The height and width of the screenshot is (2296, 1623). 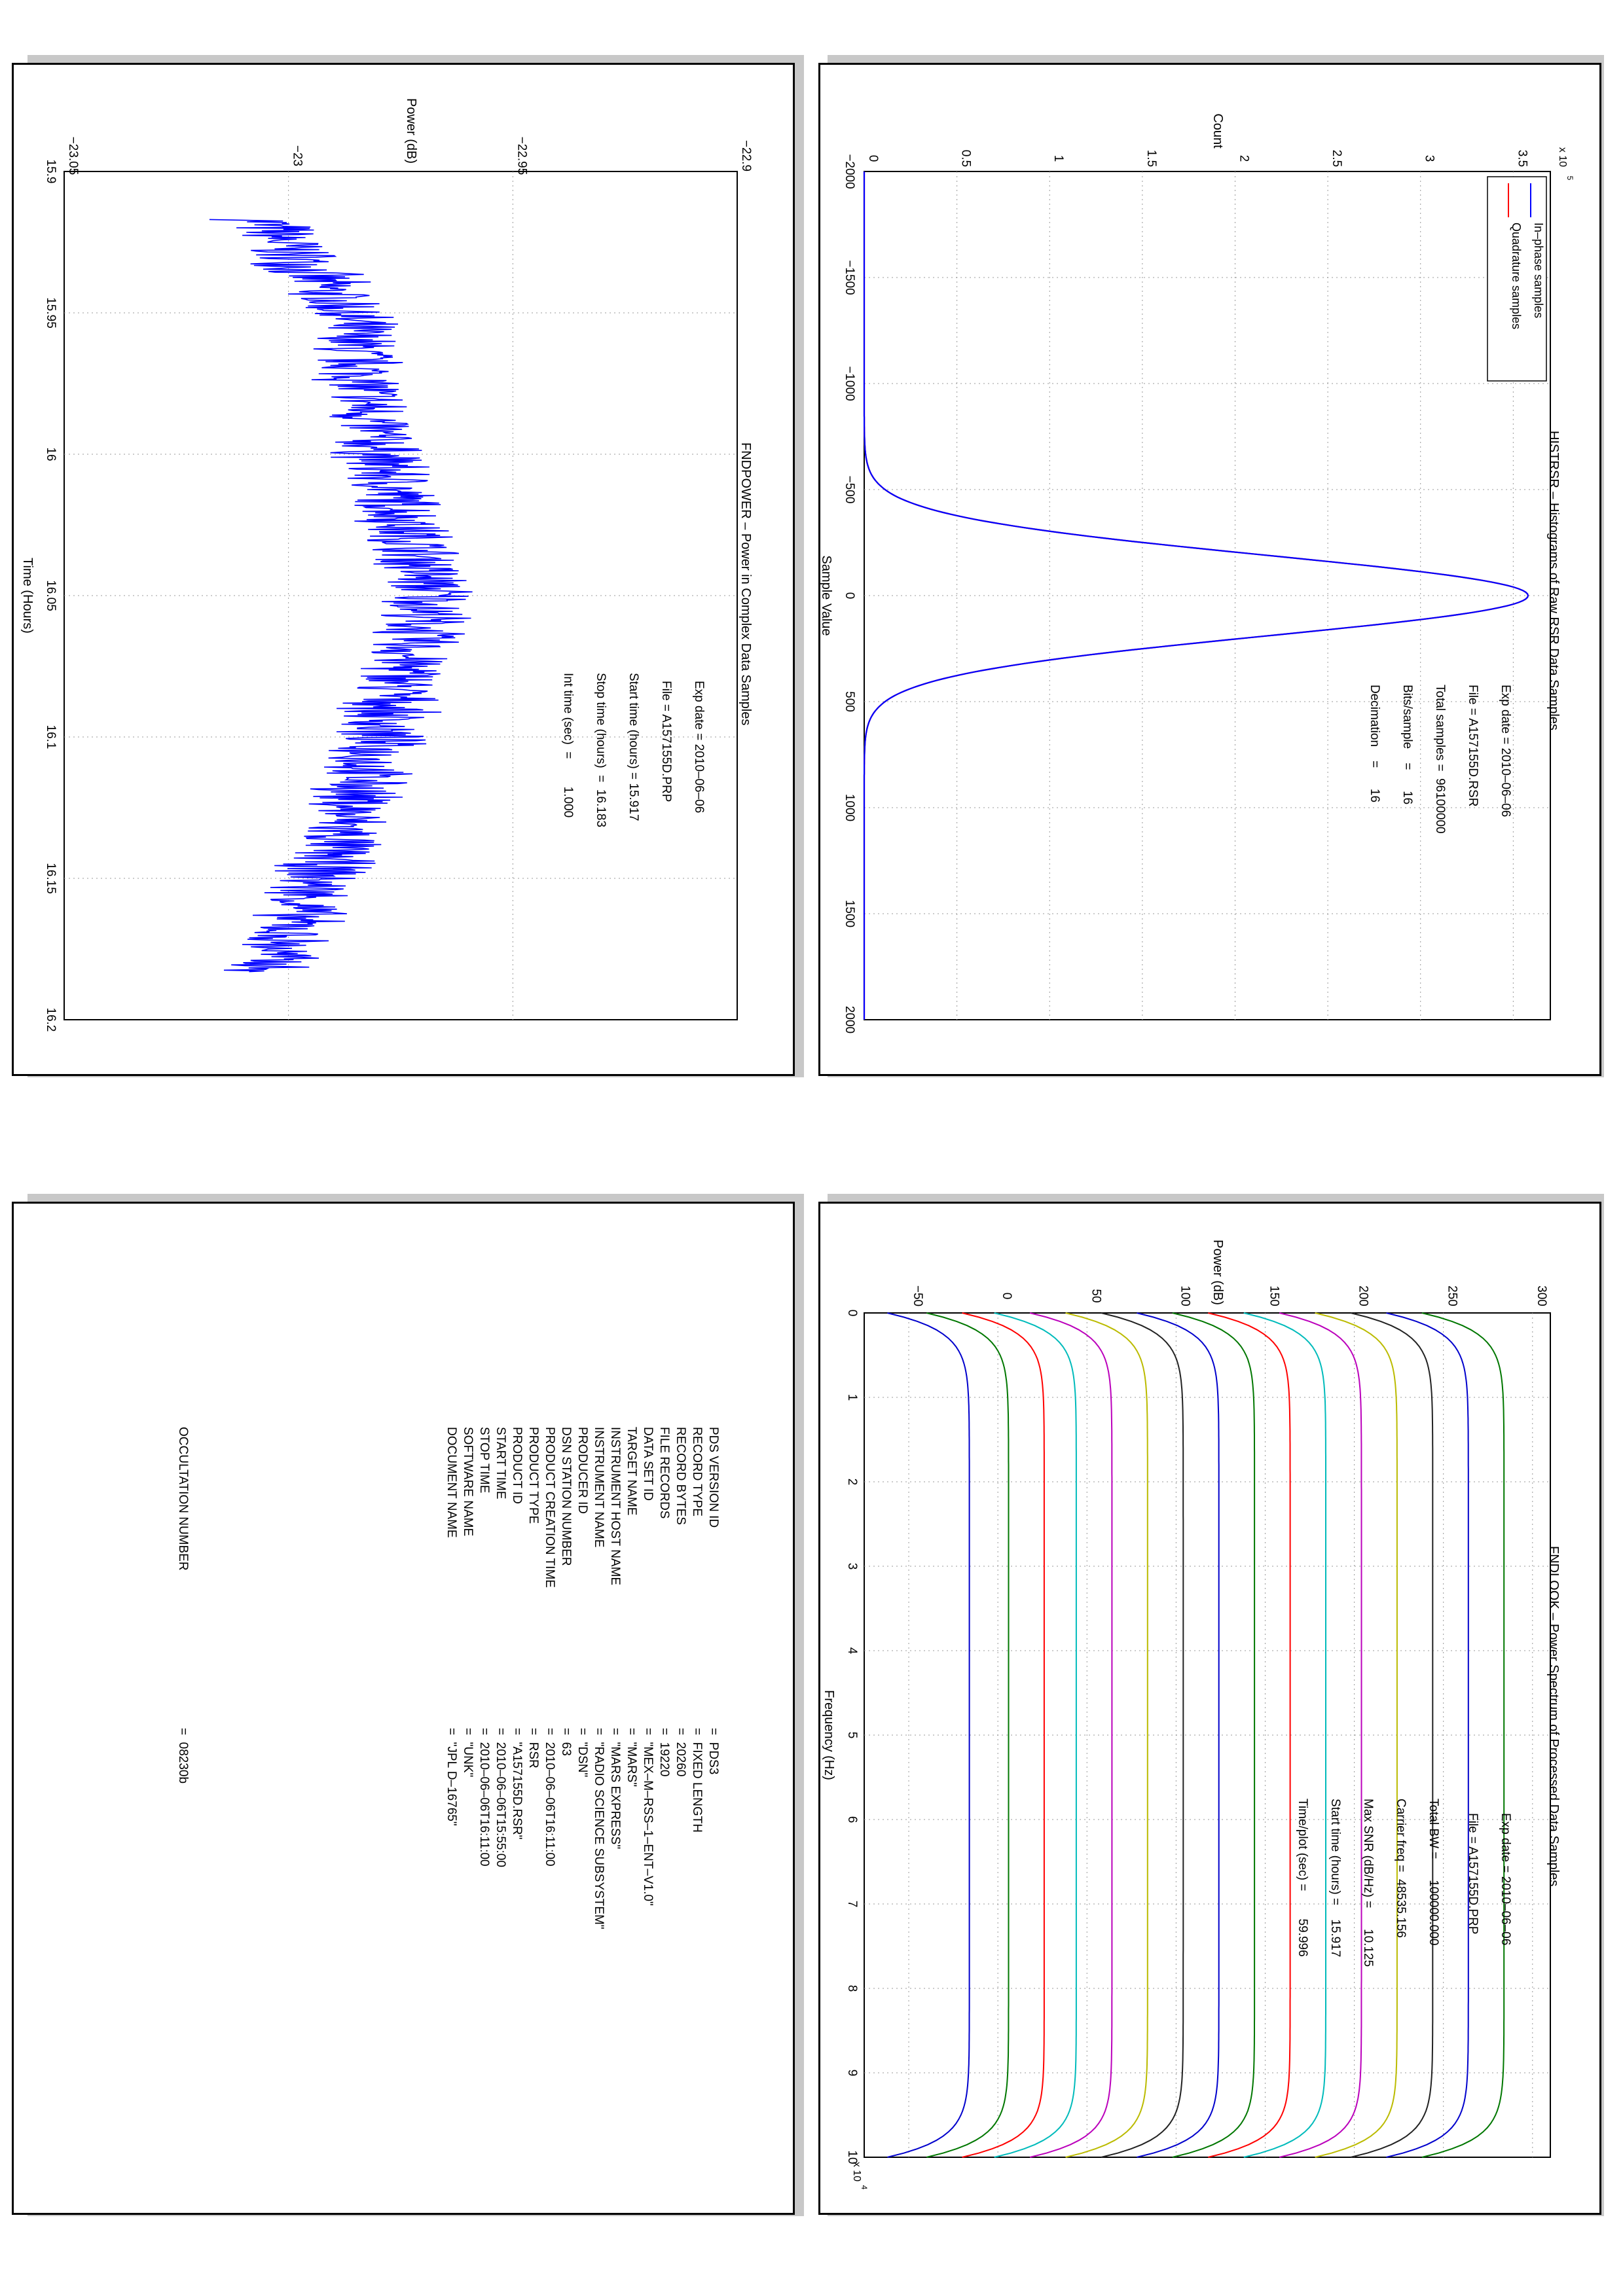 What do you see at coordinates (1570, 179) in the screenshot?
I see `y-multiplier-exp: 5` at bounding box center [1570, 179].